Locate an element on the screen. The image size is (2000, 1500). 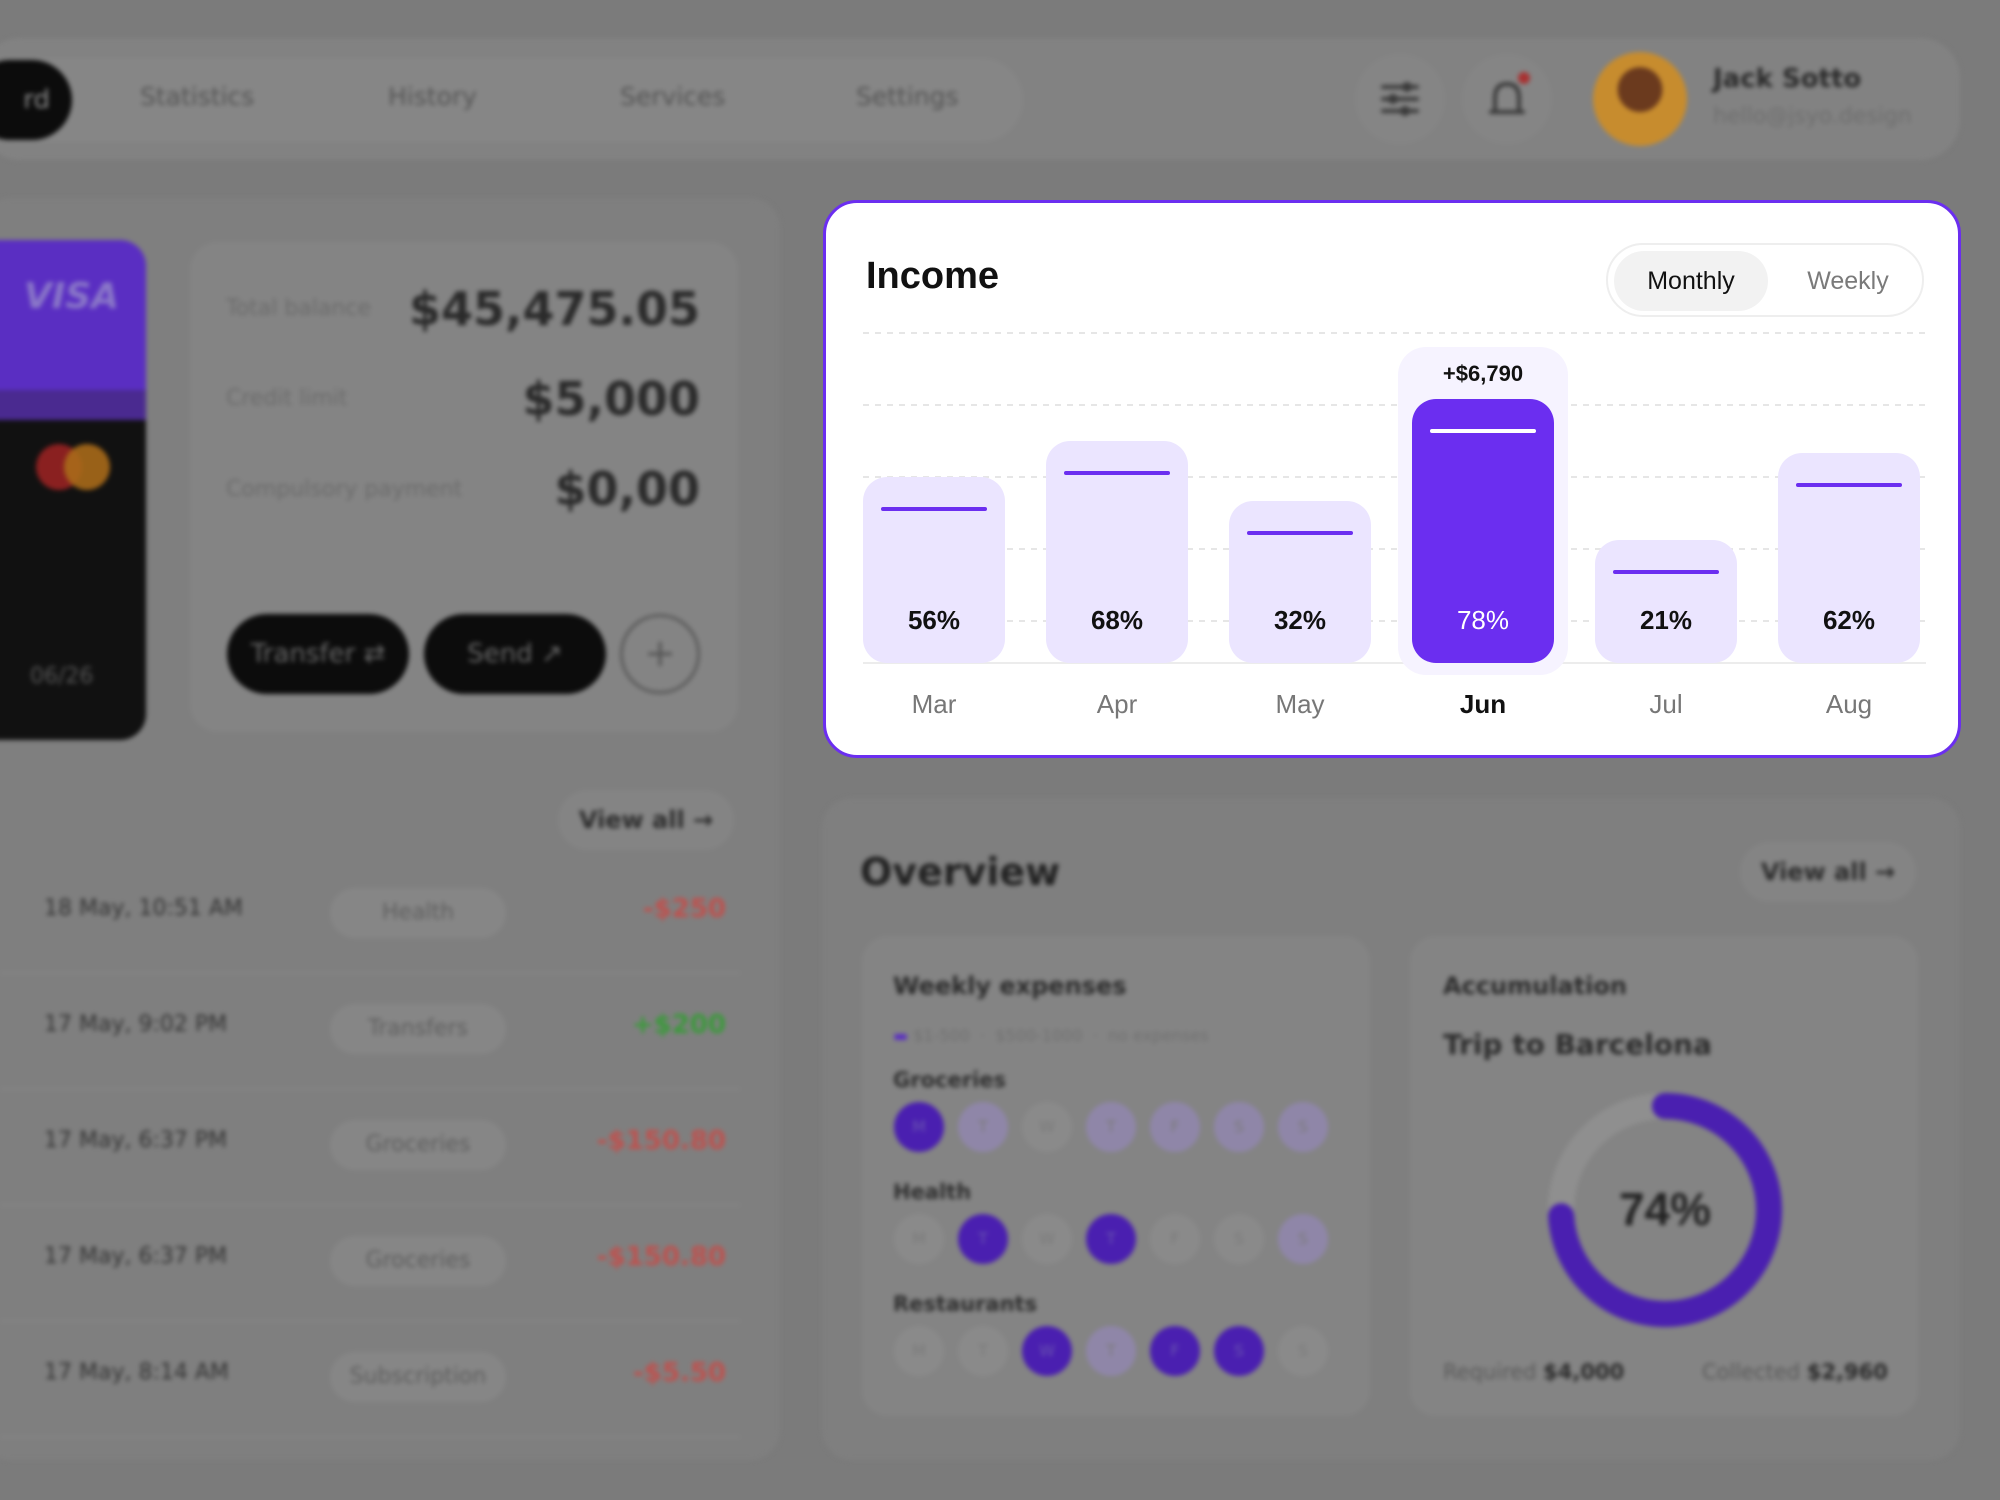
bell-icon is located at coordinates (1509, 93).